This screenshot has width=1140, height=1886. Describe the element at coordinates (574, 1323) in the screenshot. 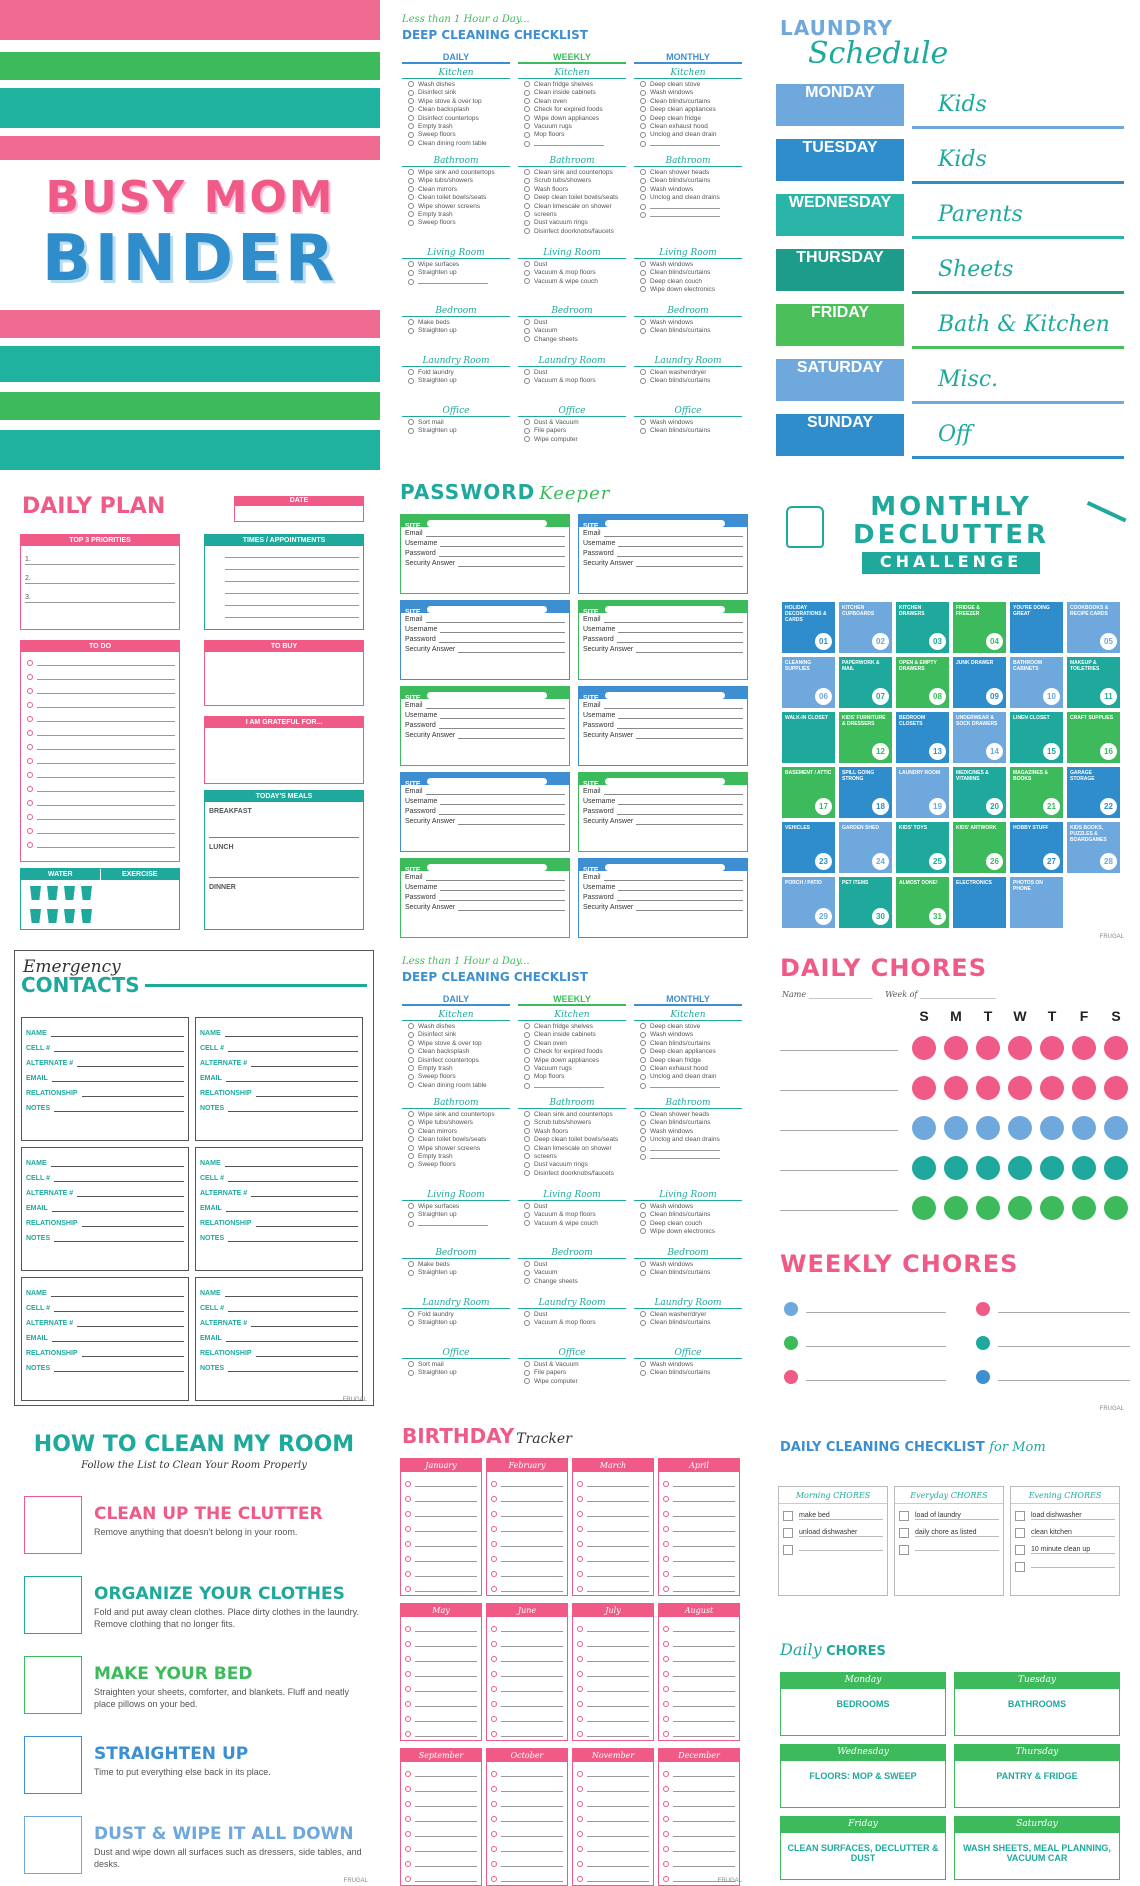

I see `task-item: Vacuum & mop floors` at that location.